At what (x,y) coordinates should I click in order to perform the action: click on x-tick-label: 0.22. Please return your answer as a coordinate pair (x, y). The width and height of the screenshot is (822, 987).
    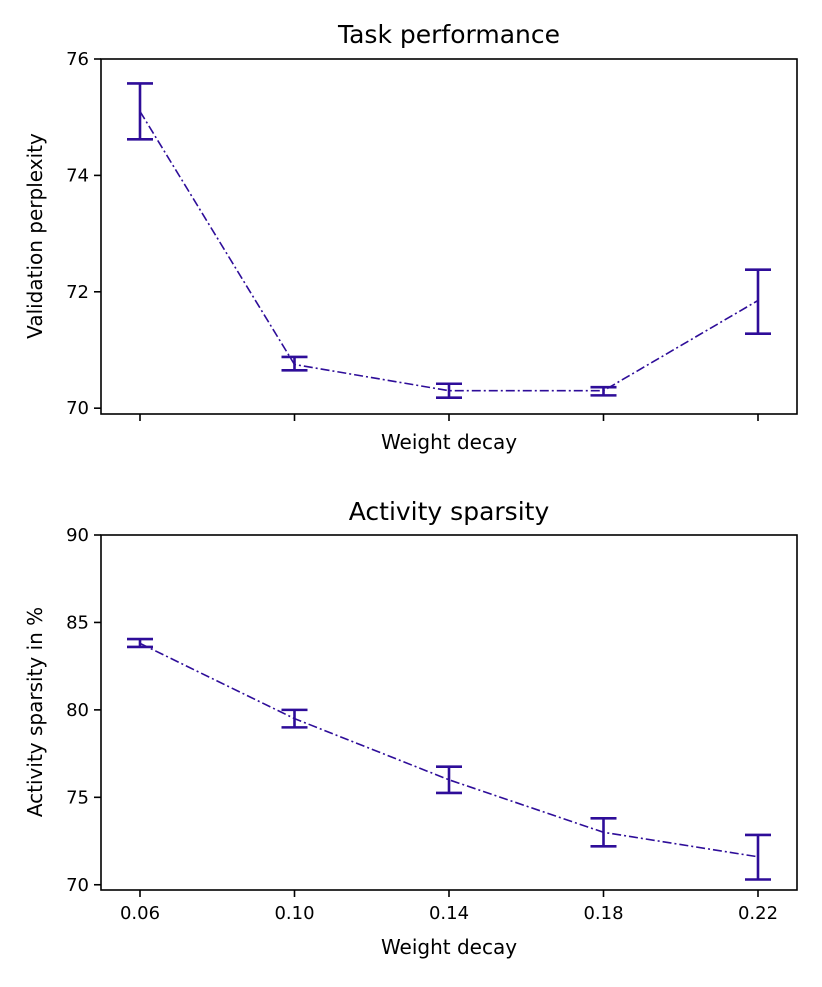
    Looking at the image, I should click on (758, 913).